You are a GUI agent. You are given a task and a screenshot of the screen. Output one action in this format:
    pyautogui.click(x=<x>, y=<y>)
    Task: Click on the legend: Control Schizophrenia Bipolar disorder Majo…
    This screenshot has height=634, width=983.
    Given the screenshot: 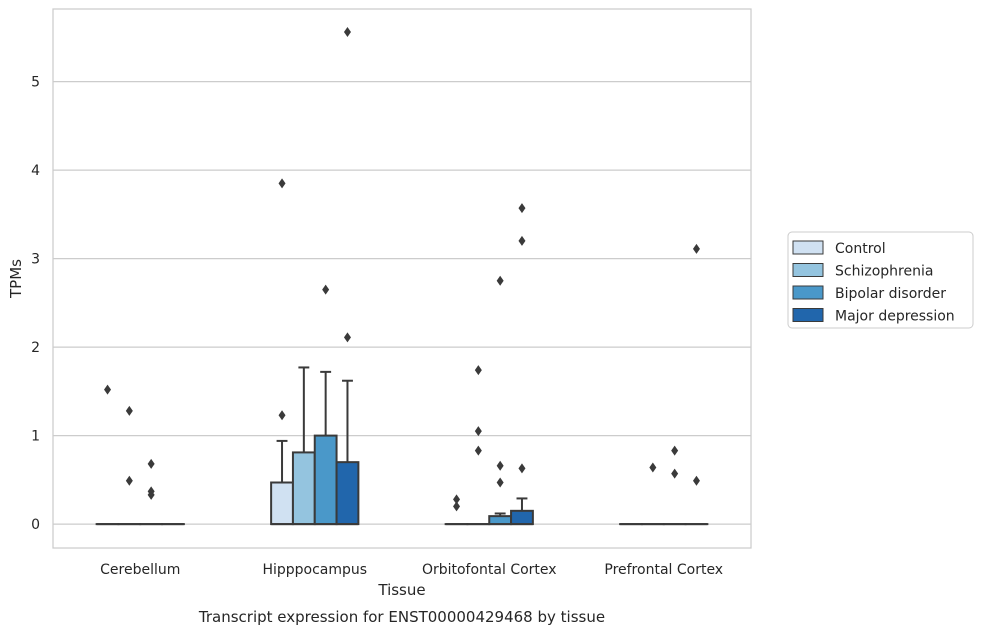 What is the action you would take?
    pyautogui.click(x=880, y=280)
    